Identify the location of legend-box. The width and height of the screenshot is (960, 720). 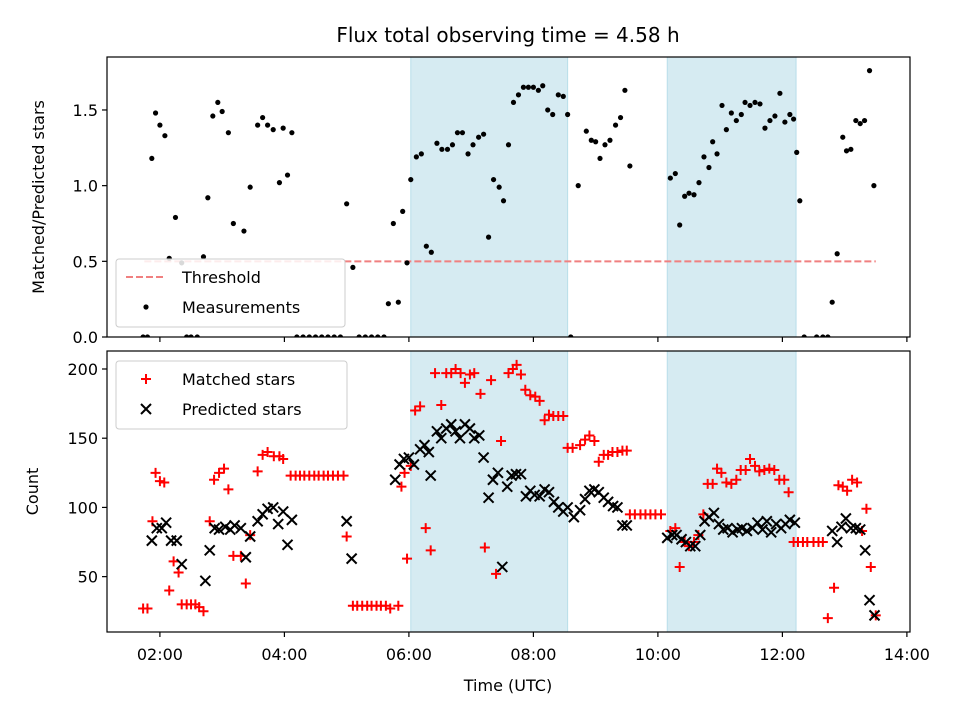
(230, 293).